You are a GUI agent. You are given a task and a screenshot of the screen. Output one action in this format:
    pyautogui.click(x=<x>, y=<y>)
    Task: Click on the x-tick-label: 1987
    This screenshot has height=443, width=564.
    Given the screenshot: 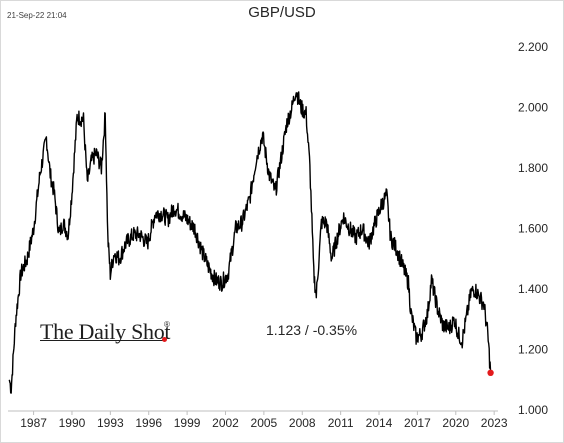 What is the action you would take?
    pyautogui.click(x=33, y=423)
    